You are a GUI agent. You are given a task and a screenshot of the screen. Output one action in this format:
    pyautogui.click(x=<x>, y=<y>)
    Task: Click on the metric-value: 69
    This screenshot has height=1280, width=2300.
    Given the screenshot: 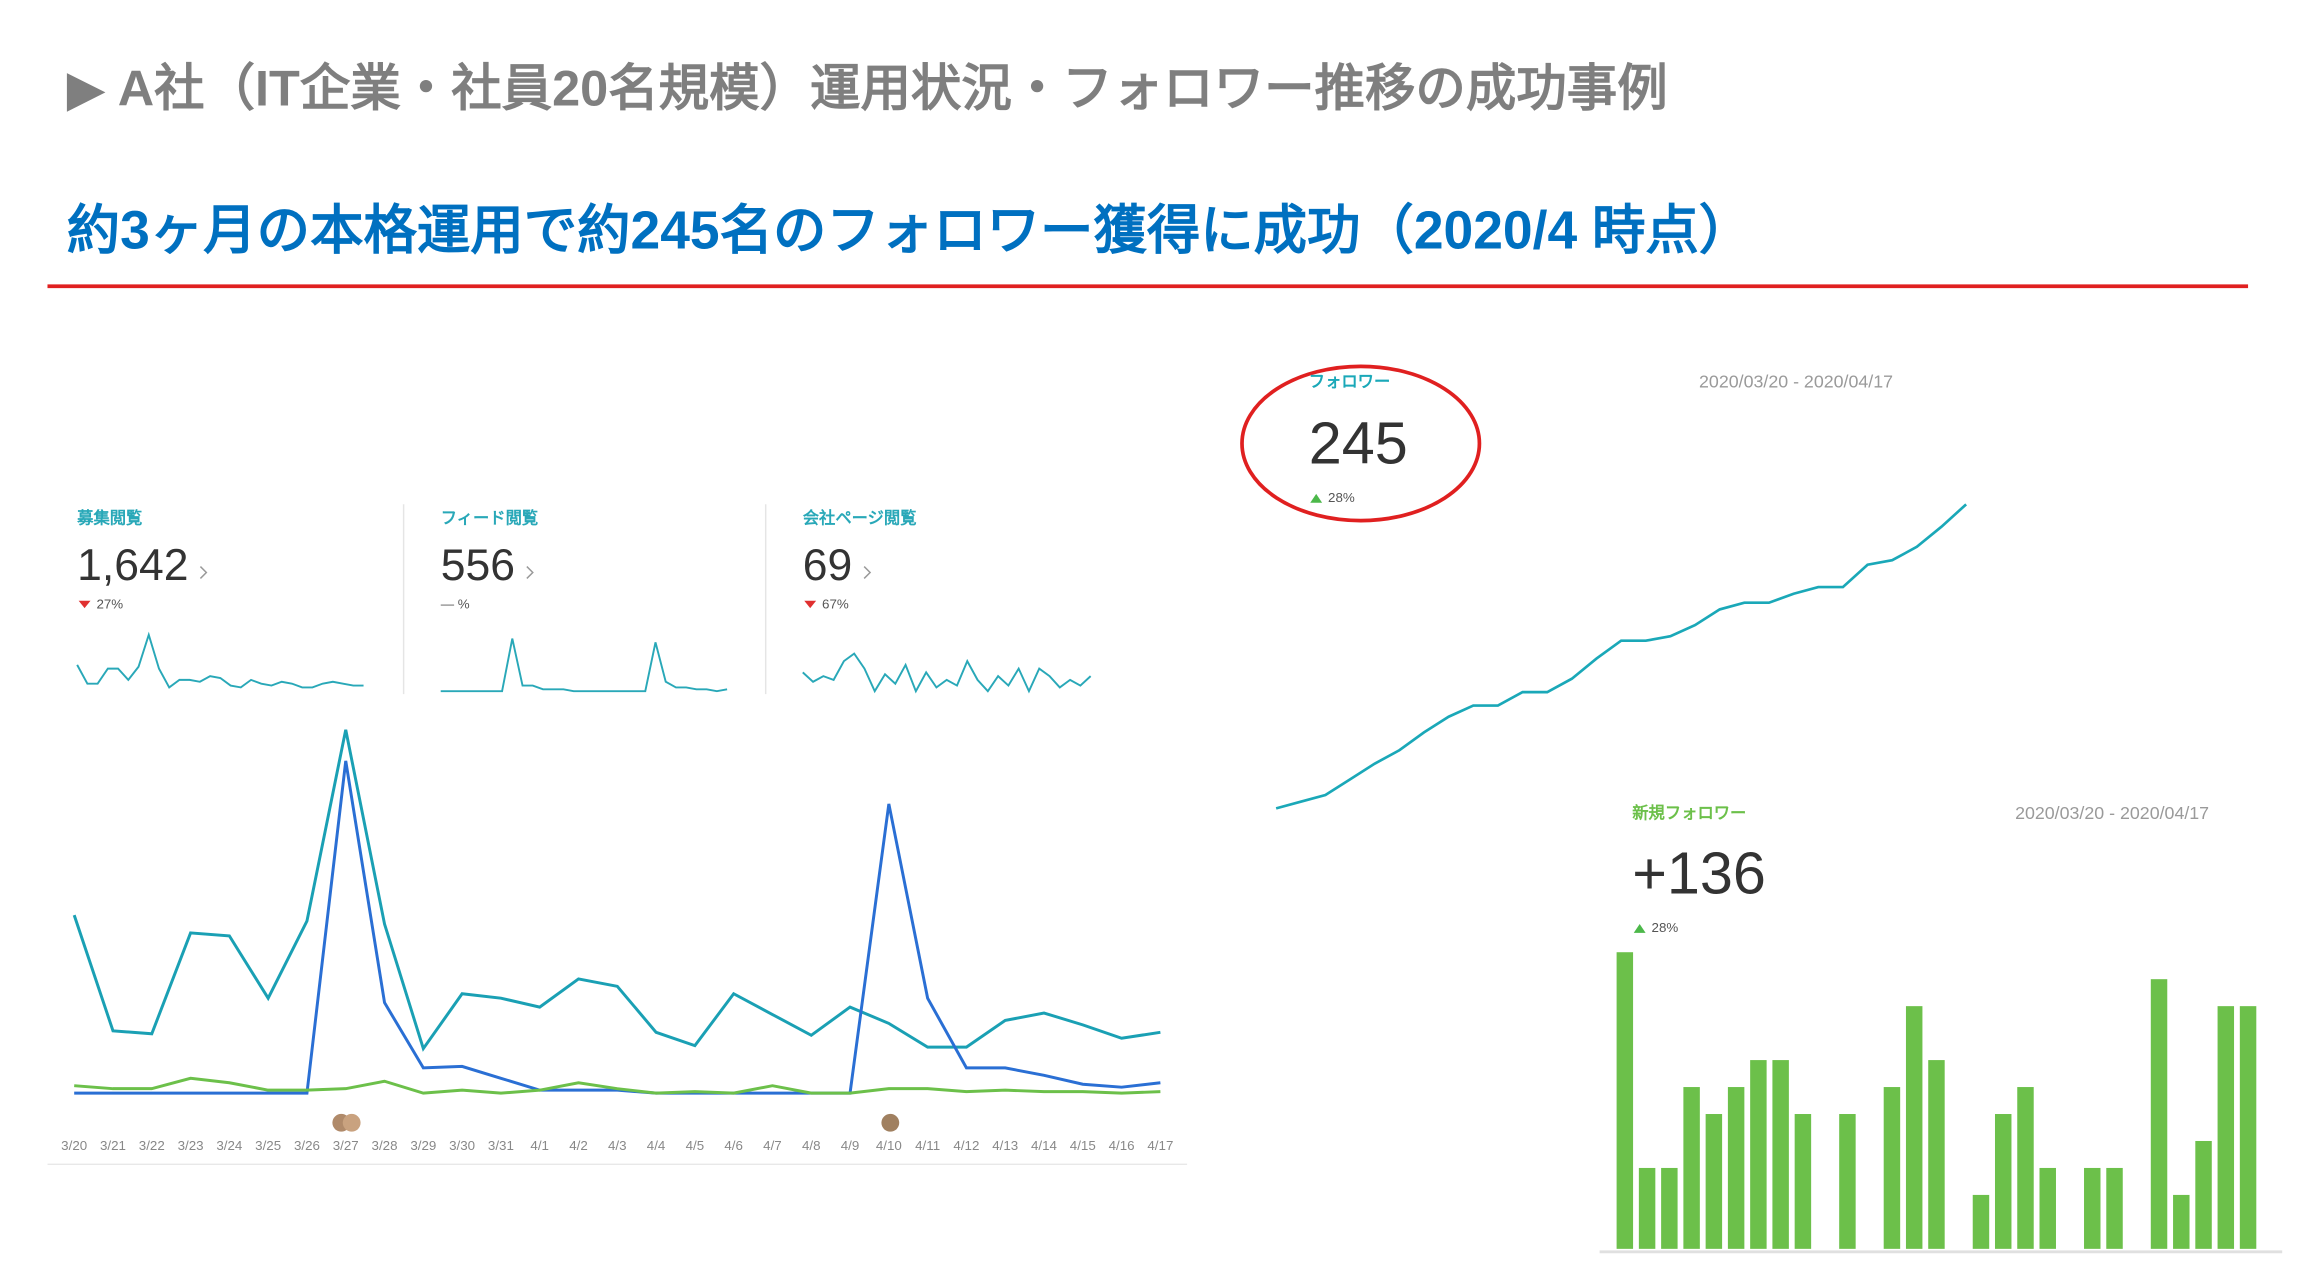 What is the action you would take?
    pyautogui.click(x=828, y=565)
    